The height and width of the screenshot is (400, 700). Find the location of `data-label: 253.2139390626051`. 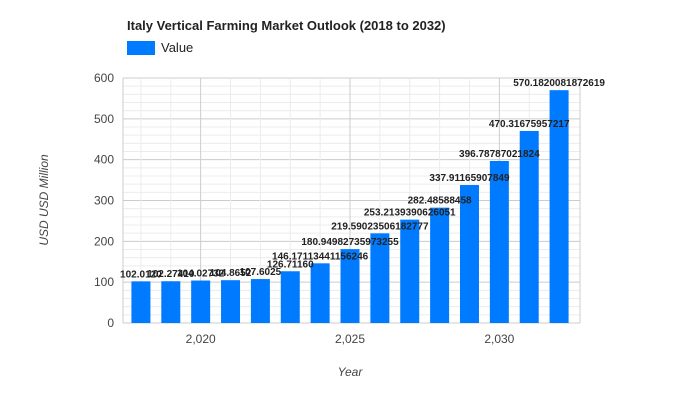

data-label: 253.2139390626051 is located at coordinates (410, 213).